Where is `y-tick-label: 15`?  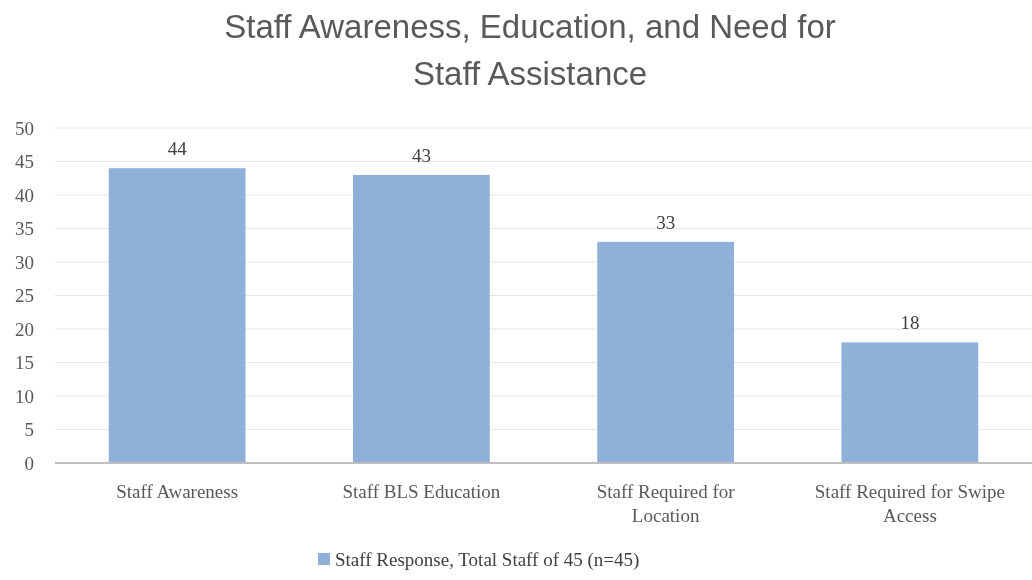 y-tick-label: 15 is located at coordinates (24, 363).